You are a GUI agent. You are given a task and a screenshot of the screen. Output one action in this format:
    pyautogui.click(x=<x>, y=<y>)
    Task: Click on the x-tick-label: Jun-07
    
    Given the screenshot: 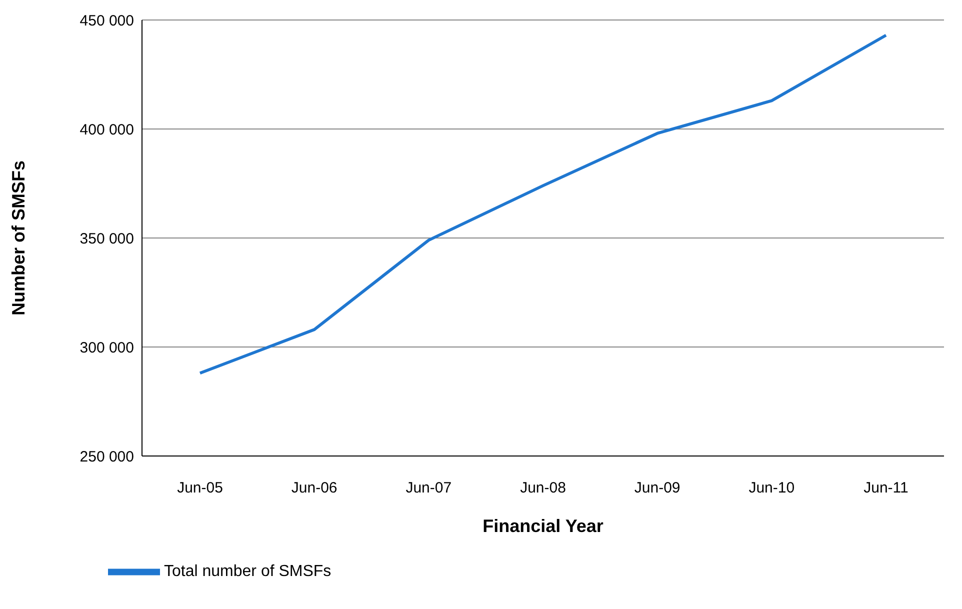 What is the action you would take?
    pyautogui.click(x=429, y=488)
    